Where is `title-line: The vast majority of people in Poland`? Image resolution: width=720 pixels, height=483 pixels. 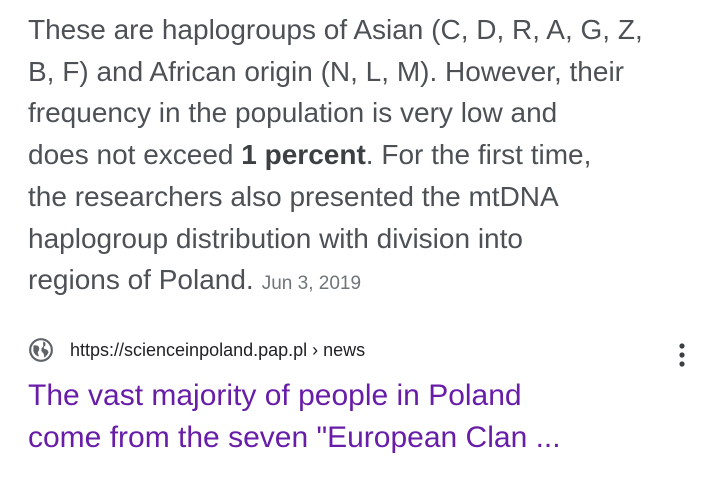
title-line: The vast majority of people in Poland is located at coordinates (275, 395).